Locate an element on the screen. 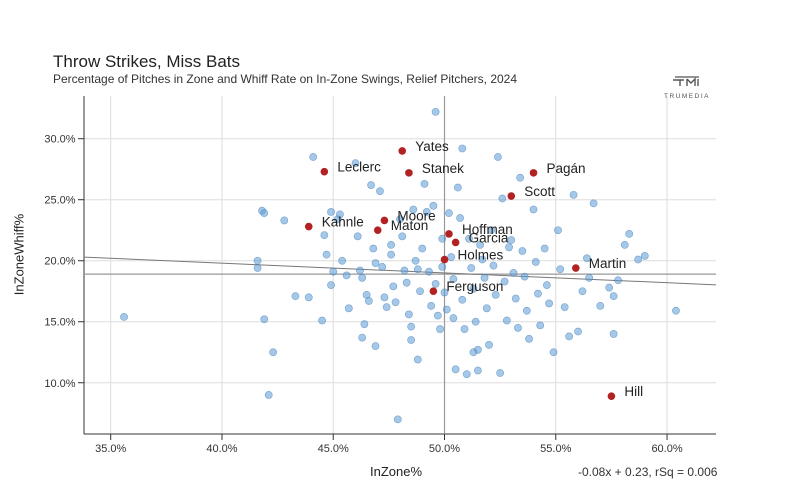 This screenshot has width=800, height=500. point-label-pagán: Pagán is located at coordinates (566, 168).